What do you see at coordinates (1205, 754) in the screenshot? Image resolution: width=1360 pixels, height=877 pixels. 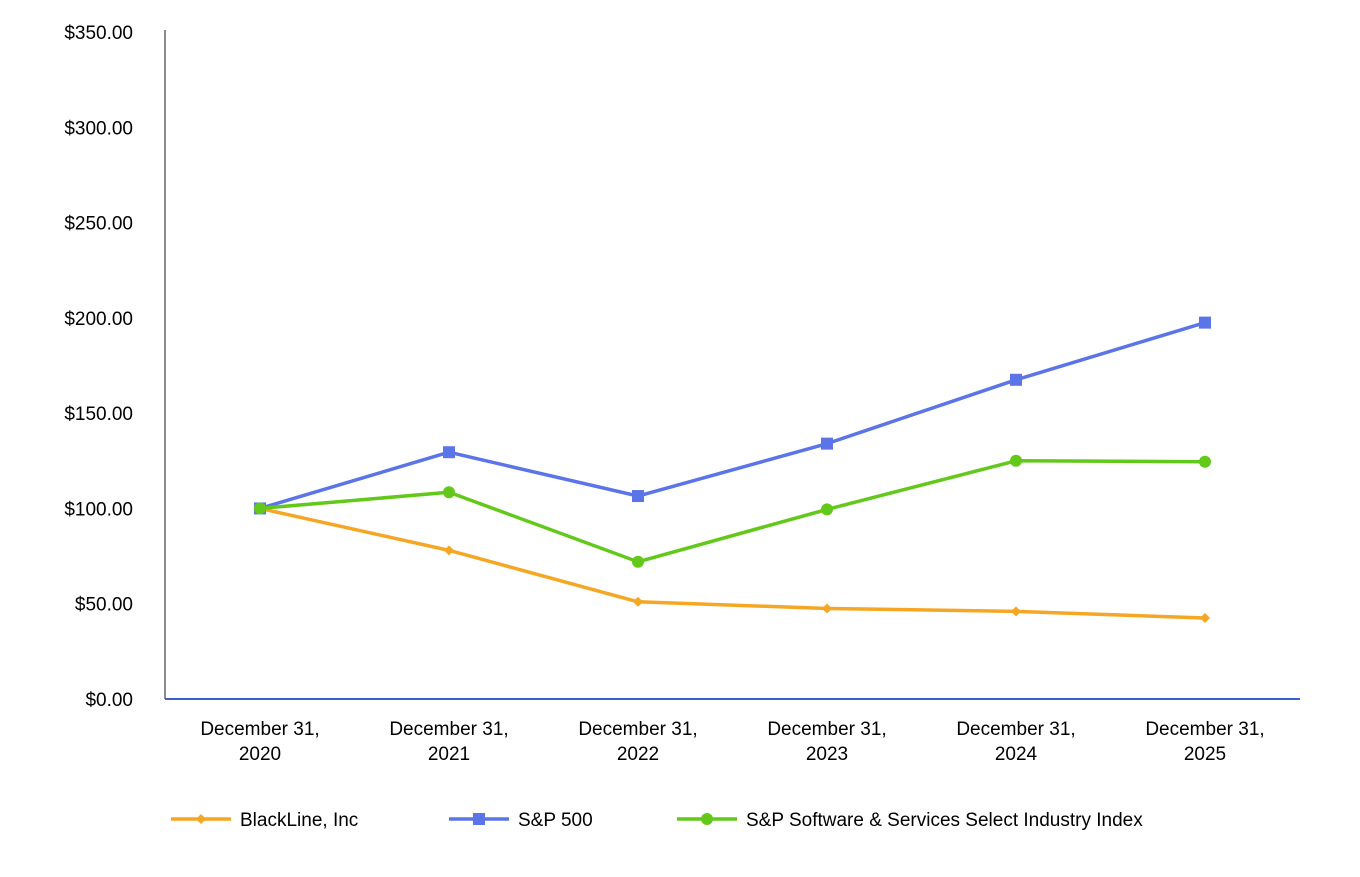 I see `x-tick-label-line: 2025` at bounding box center [1205, 754].